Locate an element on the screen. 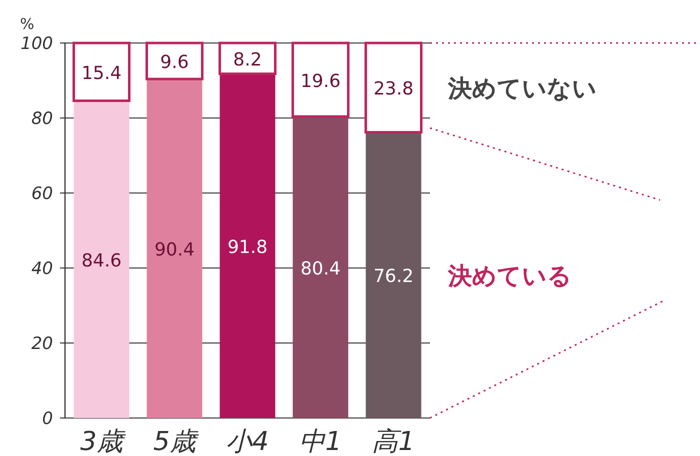 Image resolution: width=700 pixels, height=456 pixels. y-tick-label: 100 is located at coordinates (36, 44).